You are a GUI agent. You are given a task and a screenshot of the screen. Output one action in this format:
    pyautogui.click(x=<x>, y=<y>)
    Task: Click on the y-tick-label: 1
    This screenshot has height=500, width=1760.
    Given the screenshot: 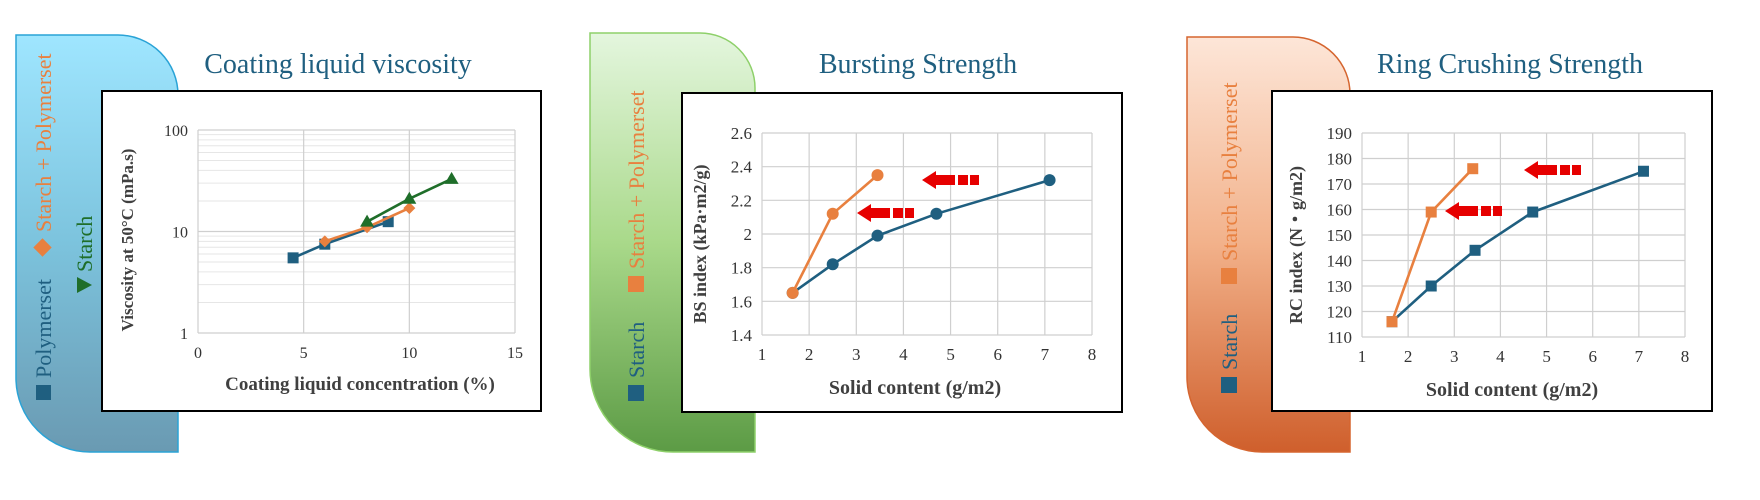 What is the action you would take?
    pyautogui.click(x=184, y=334)
    